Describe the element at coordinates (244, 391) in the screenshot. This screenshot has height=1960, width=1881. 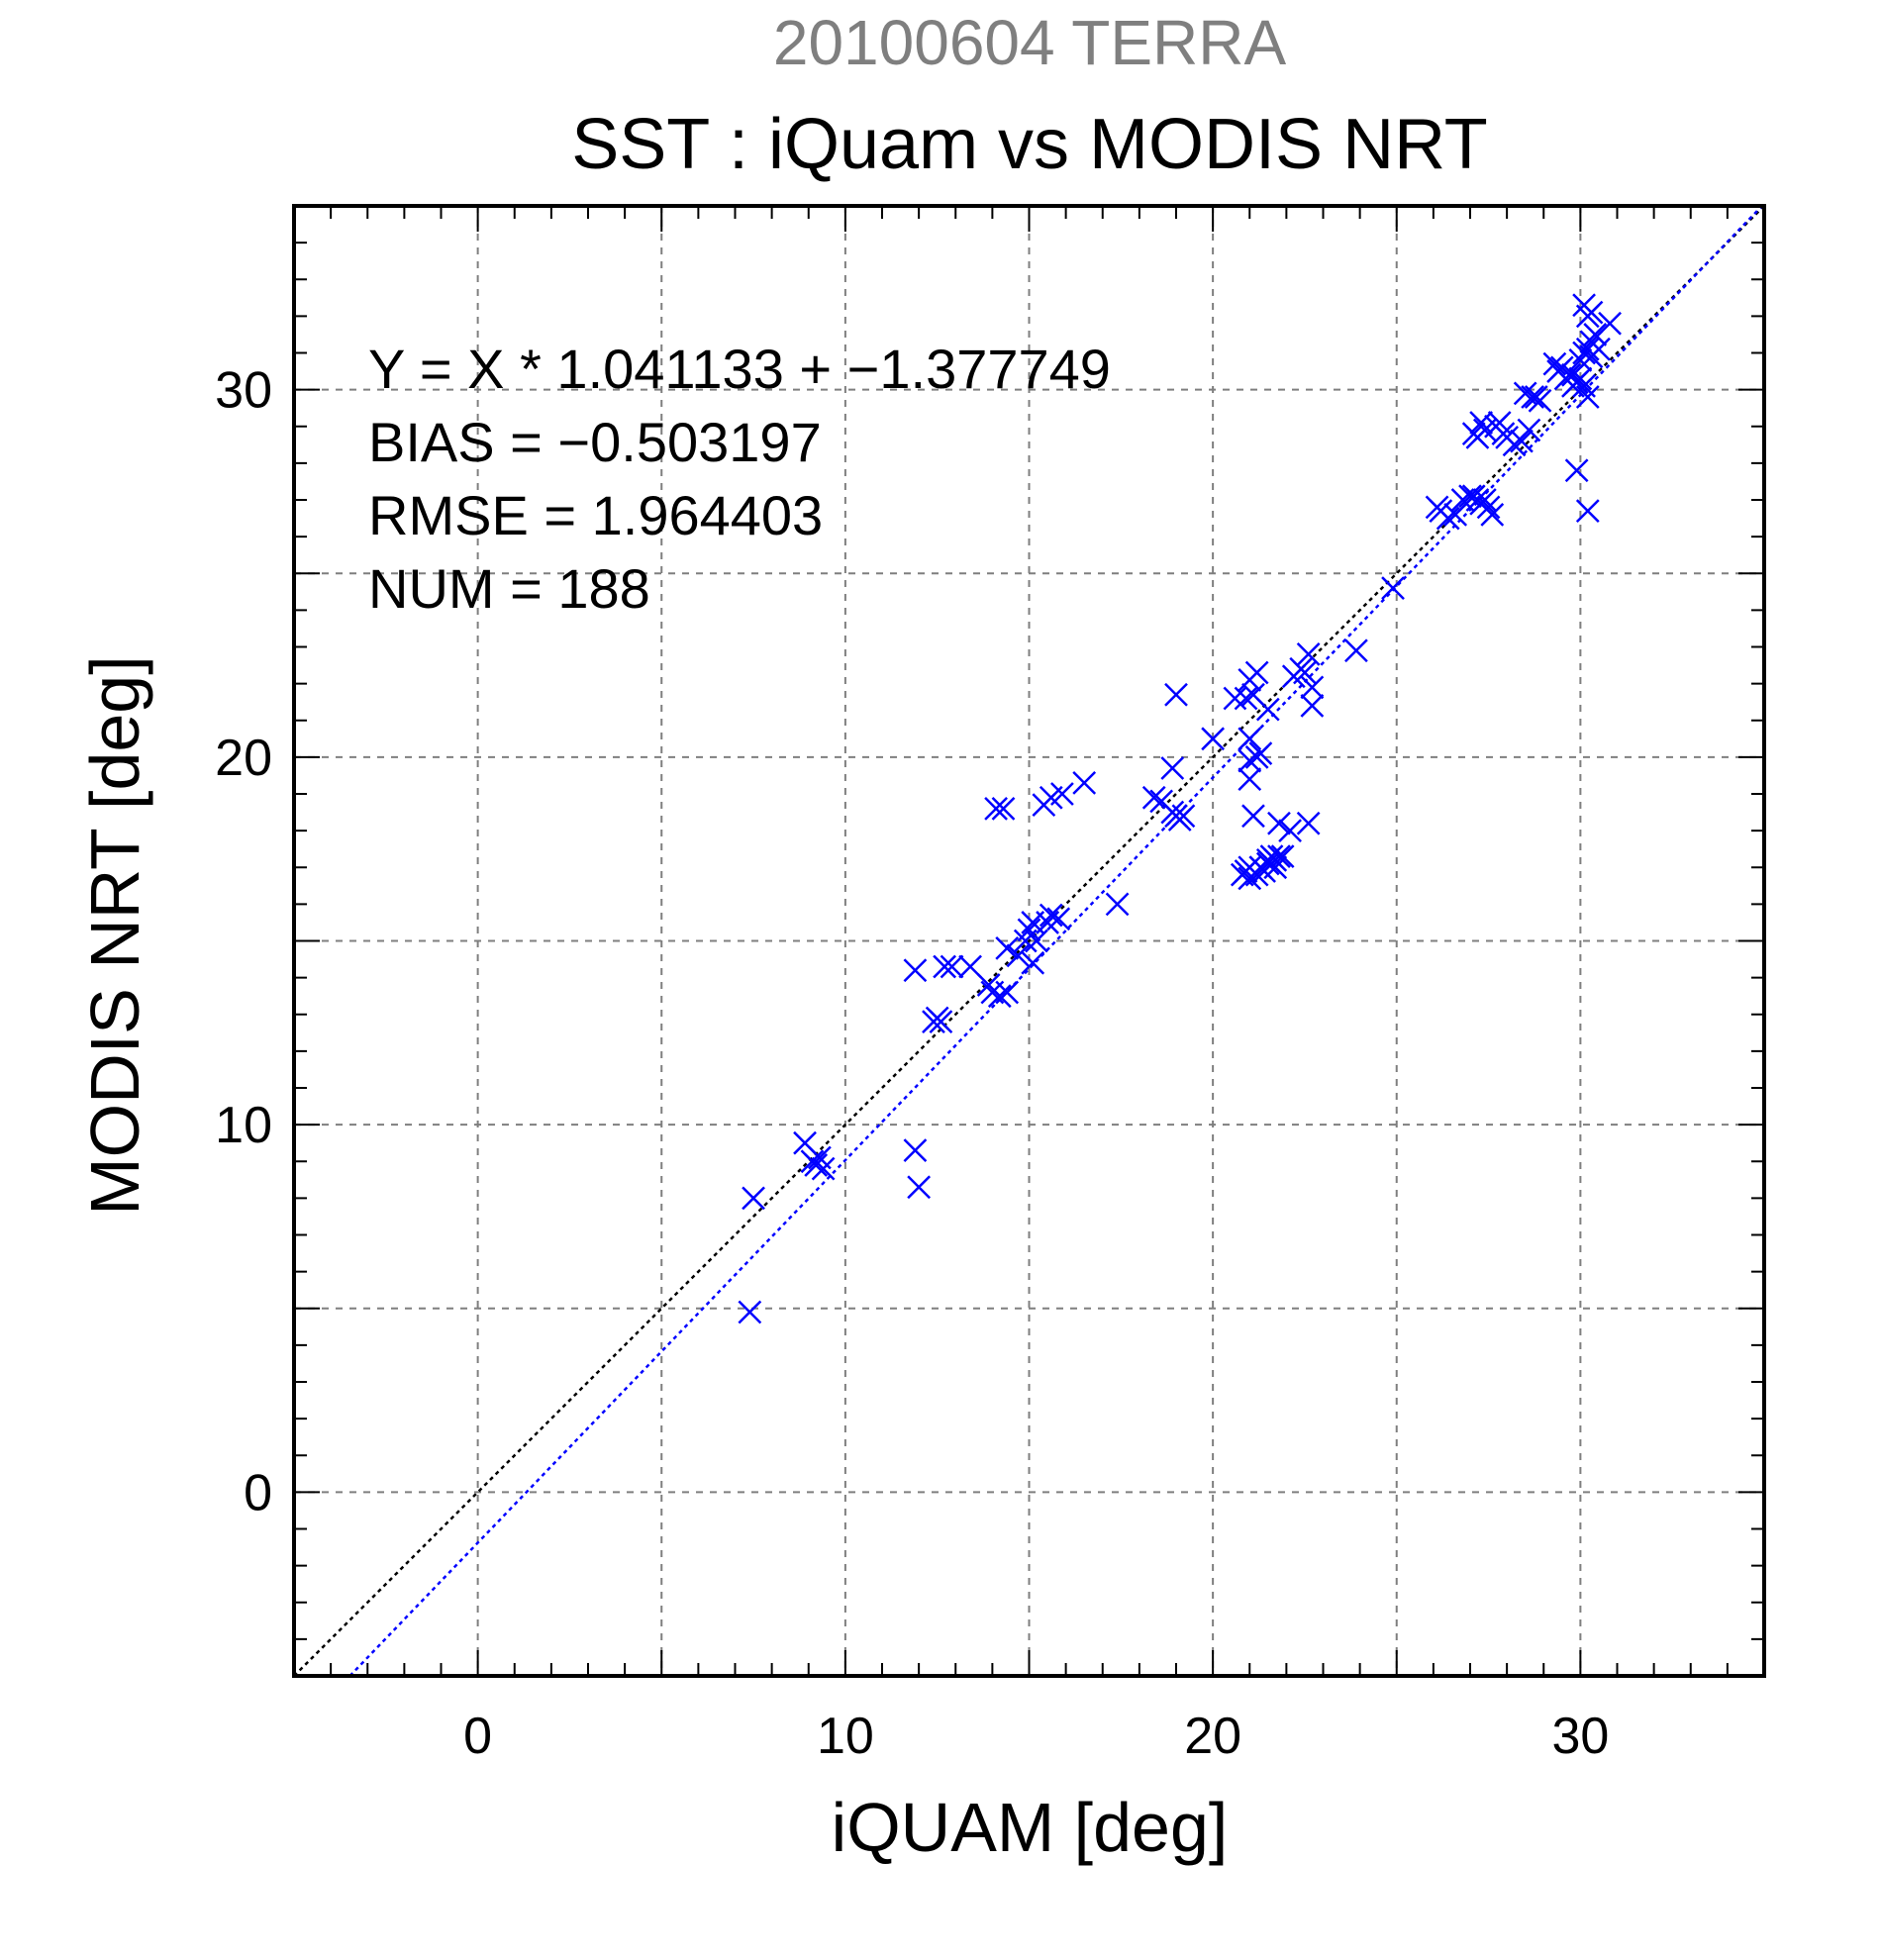
I see `y-tick-label: 30` at that location.